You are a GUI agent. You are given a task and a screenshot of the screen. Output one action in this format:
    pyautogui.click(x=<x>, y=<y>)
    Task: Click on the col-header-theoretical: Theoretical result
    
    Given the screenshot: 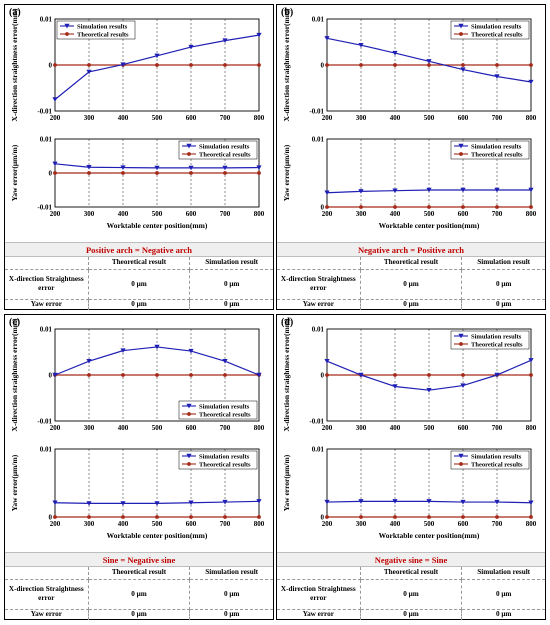 What is the action you would take?
    pyautogui.click(x=411, y=573)
    